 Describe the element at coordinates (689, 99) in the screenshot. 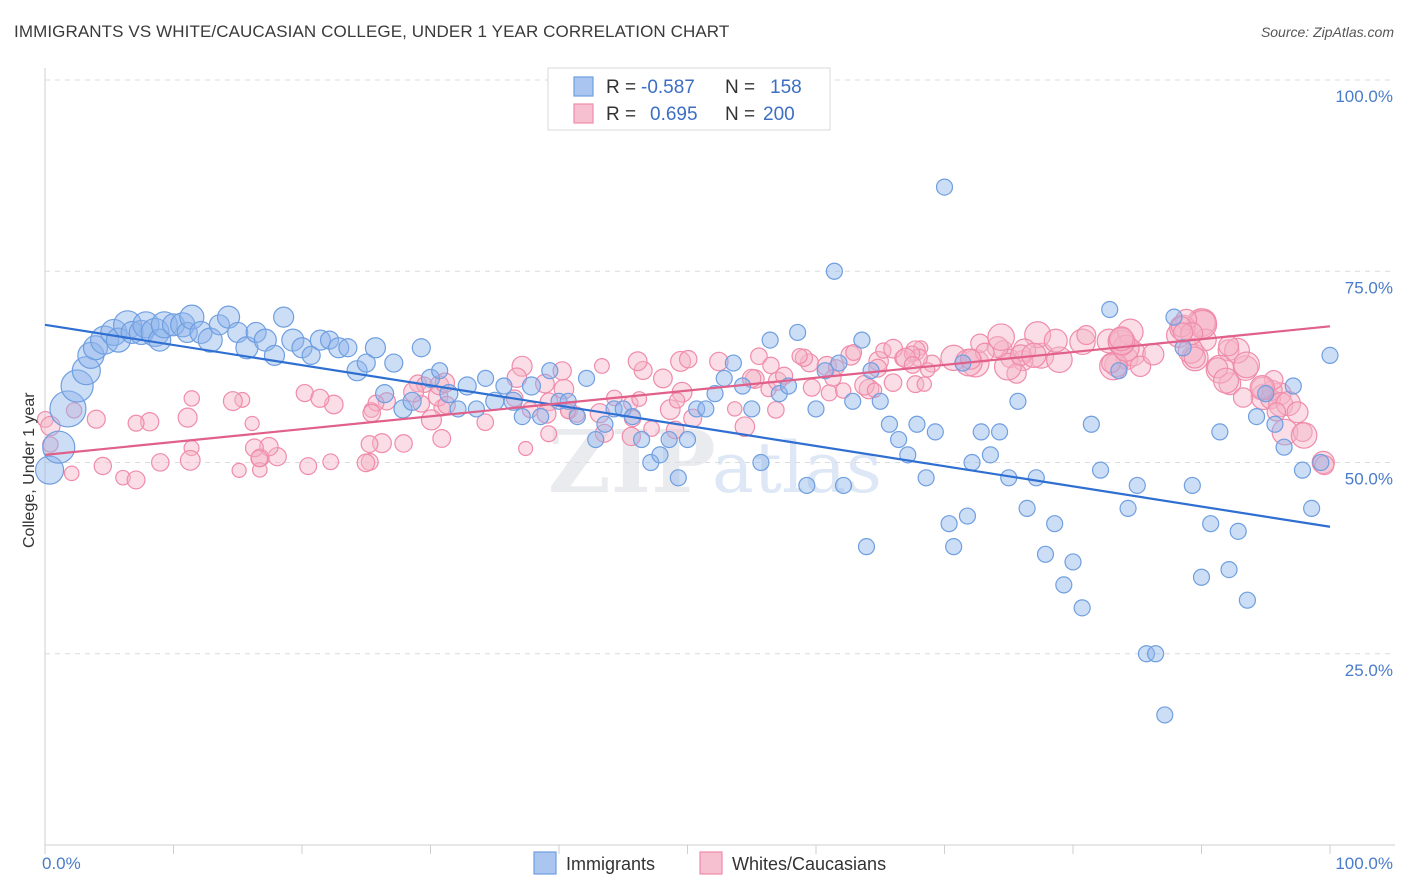

I see `legend-box: R = -0.587 N = 158 R = 0.695 N = 200` at that location.